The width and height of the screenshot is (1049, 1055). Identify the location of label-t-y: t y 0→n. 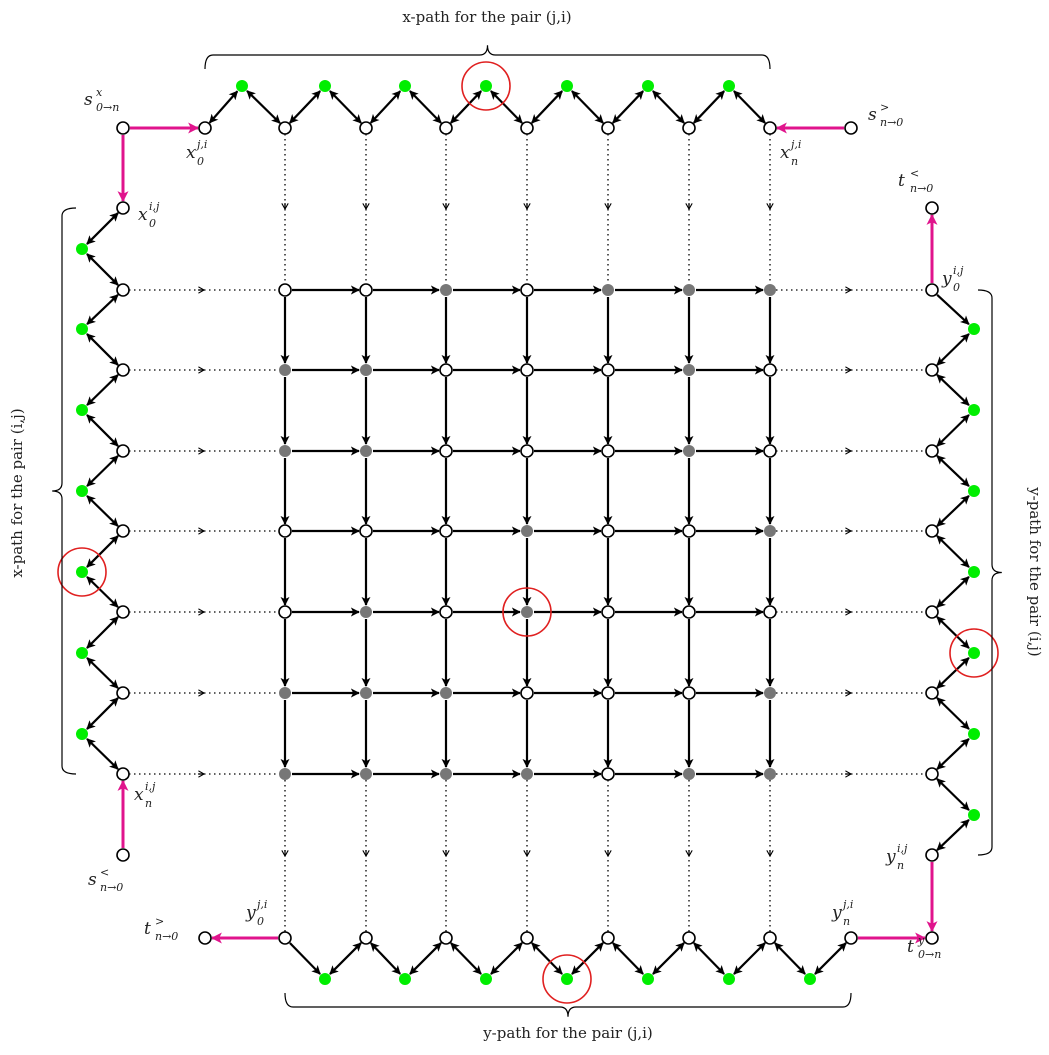
(924, 947).